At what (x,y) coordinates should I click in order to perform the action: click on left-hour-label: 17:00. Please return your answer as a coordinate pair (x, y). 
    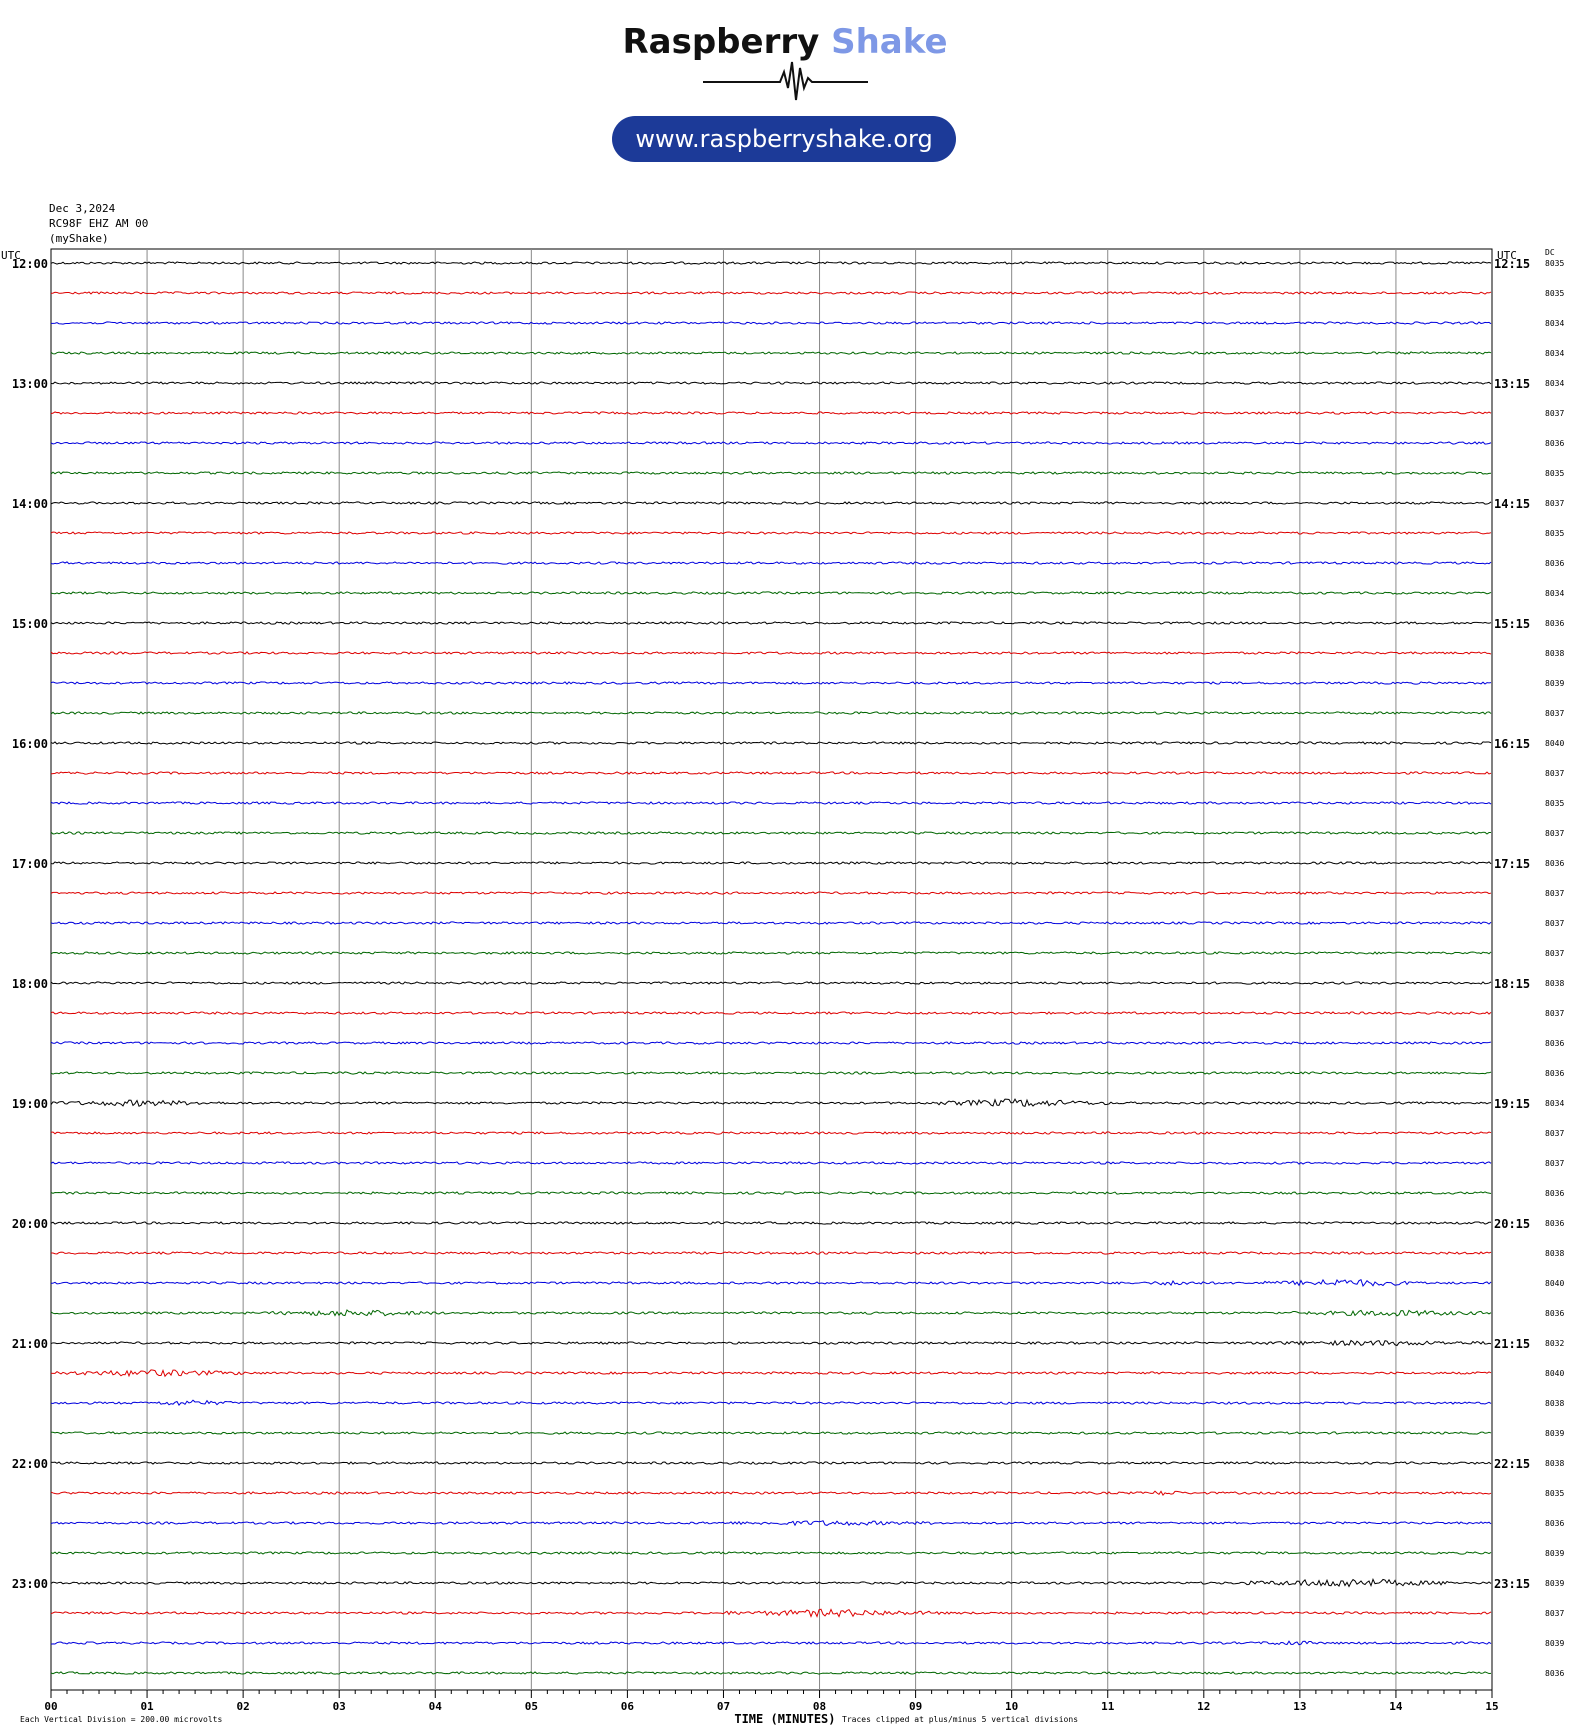
    Looking at the image, I should click on (30, 864).